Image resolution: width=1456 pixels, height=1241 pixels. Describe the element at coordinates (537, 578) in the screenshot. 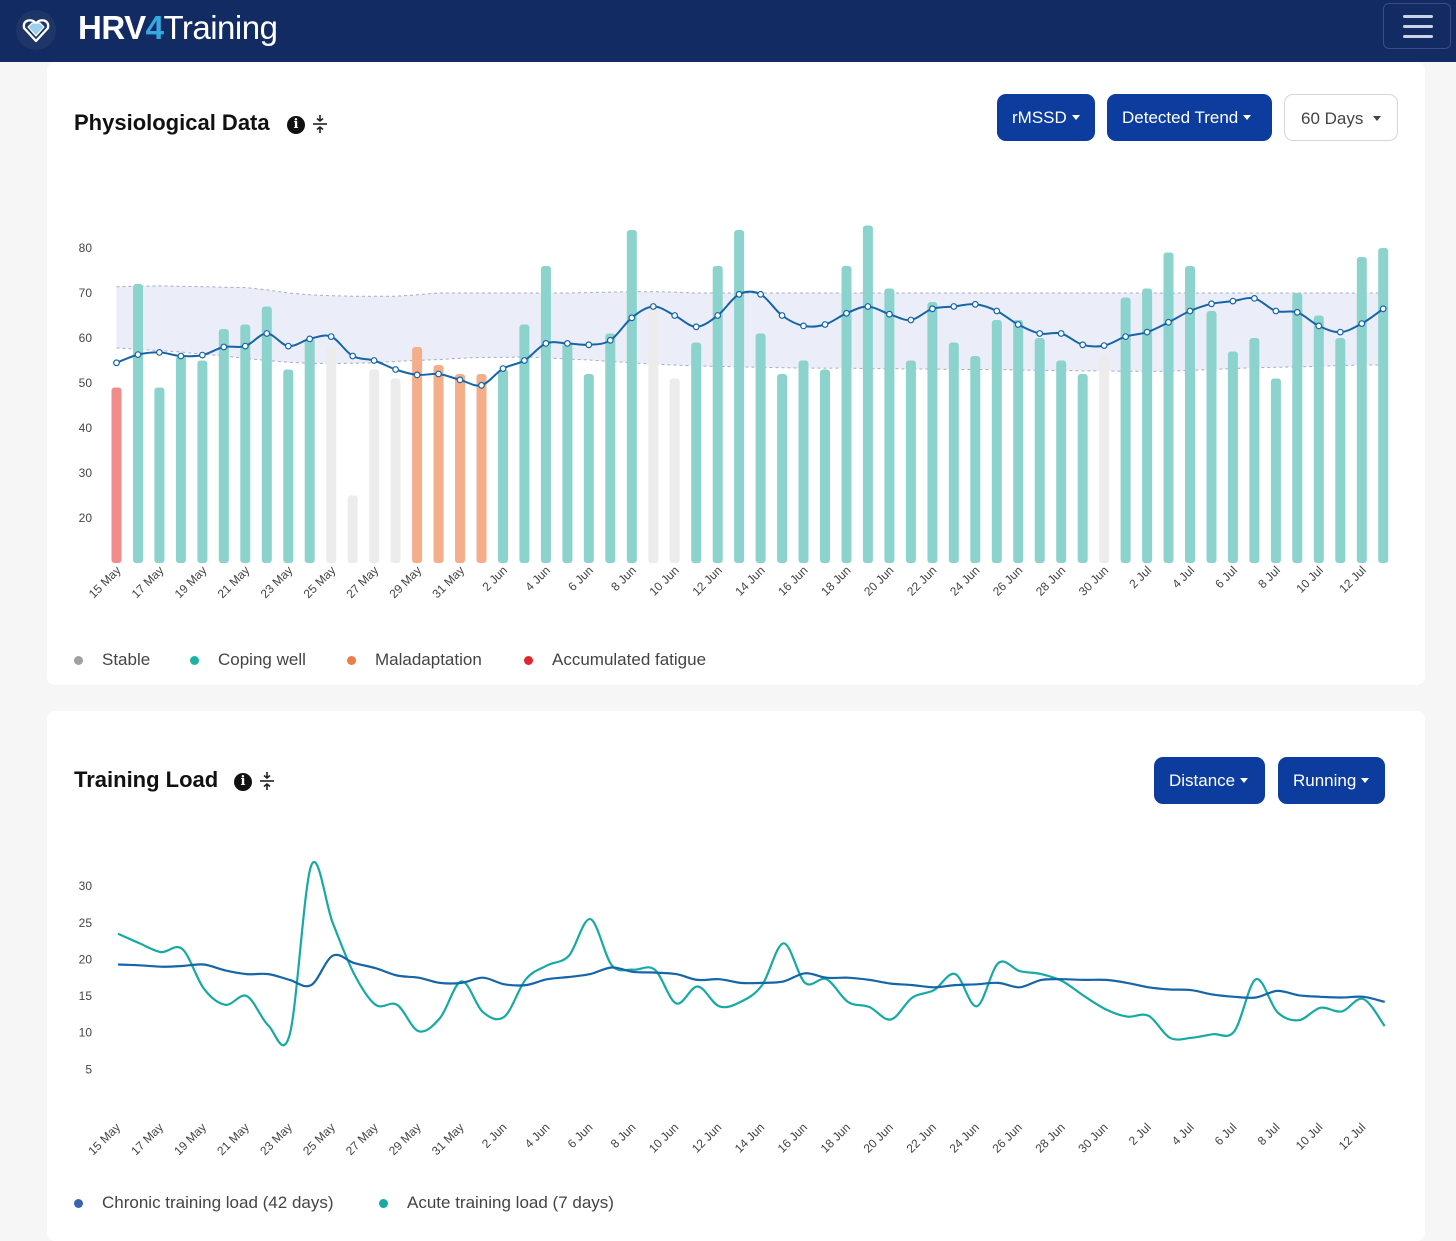

I see `x-tick-label: 4 Jun` at that location.